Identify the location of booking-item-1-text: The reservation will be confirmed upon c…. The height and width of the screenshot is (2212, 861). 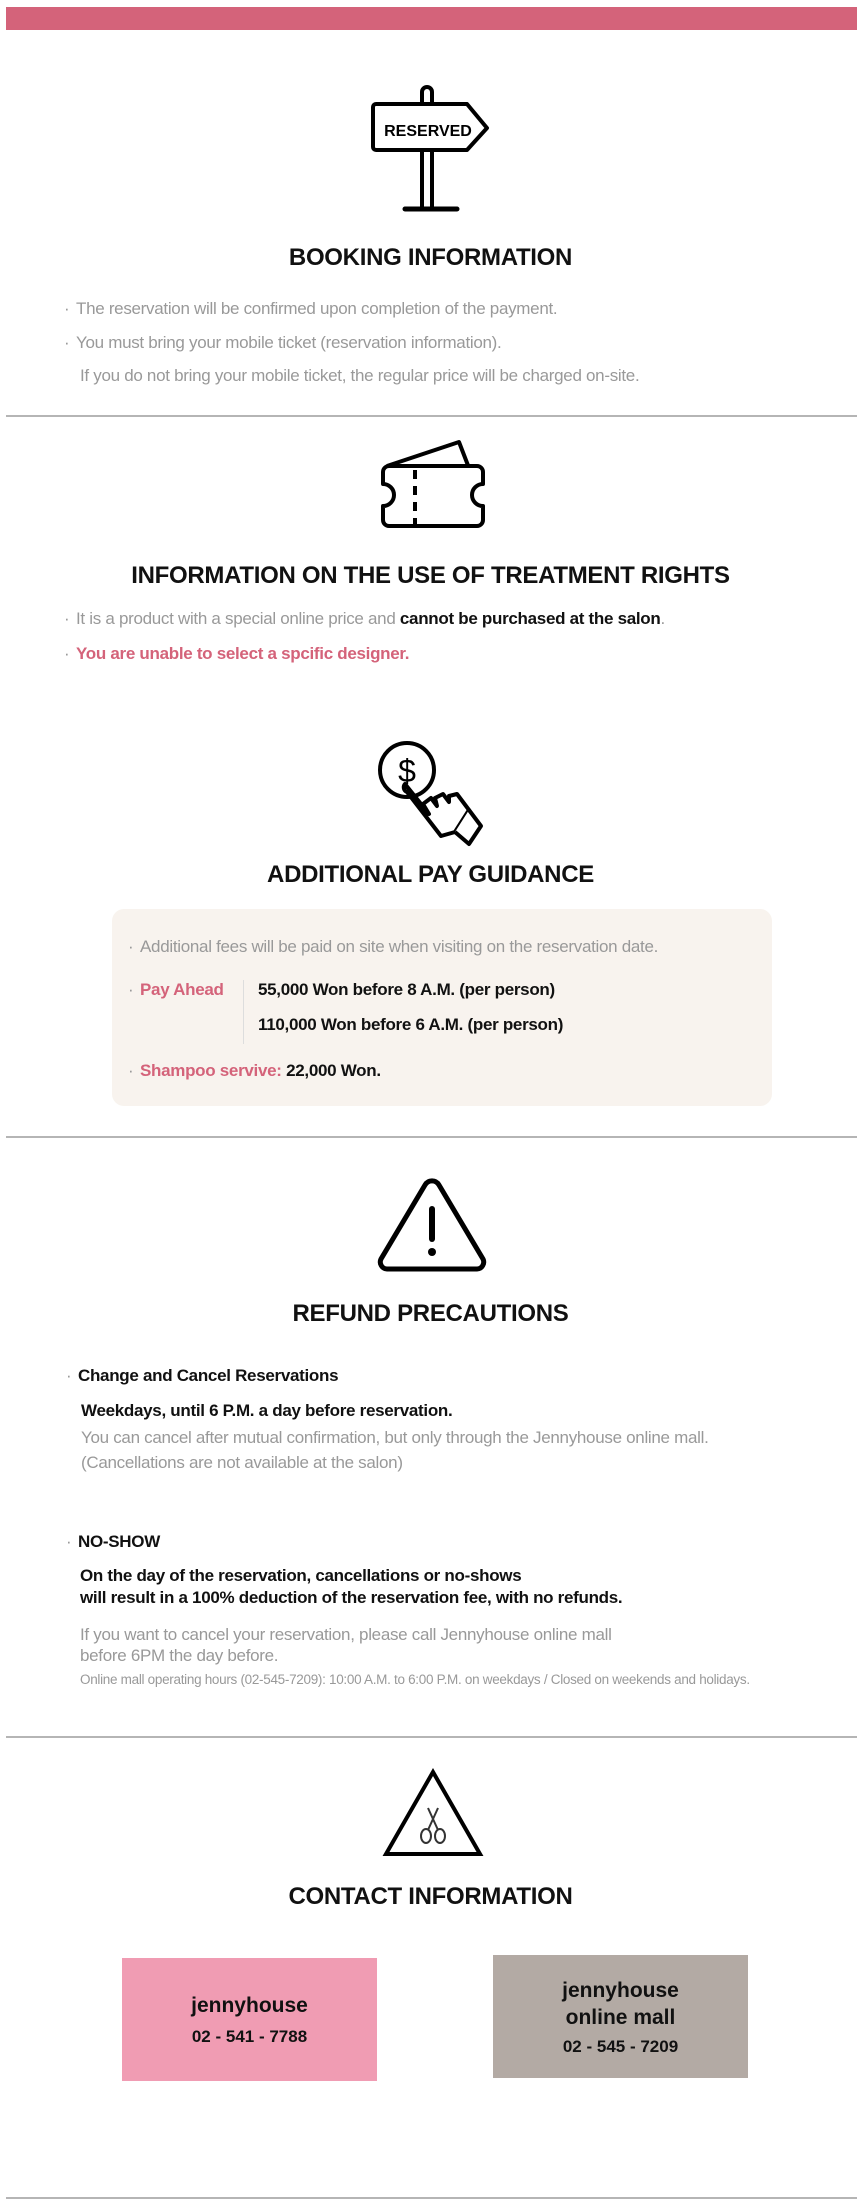
(317, 308).